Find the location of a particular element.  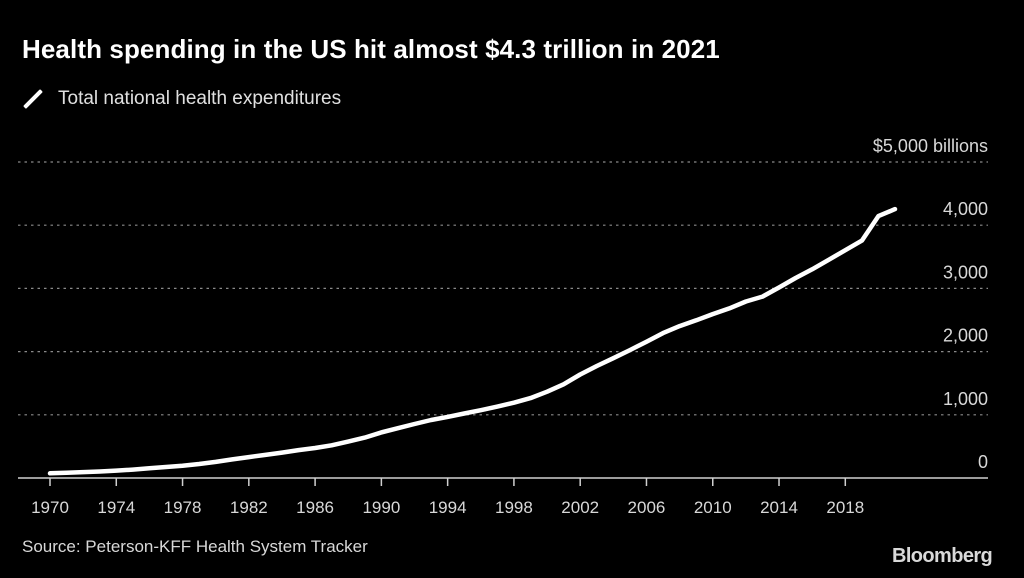

x-tick-label: 1974 is located at coordinates (116, 507).